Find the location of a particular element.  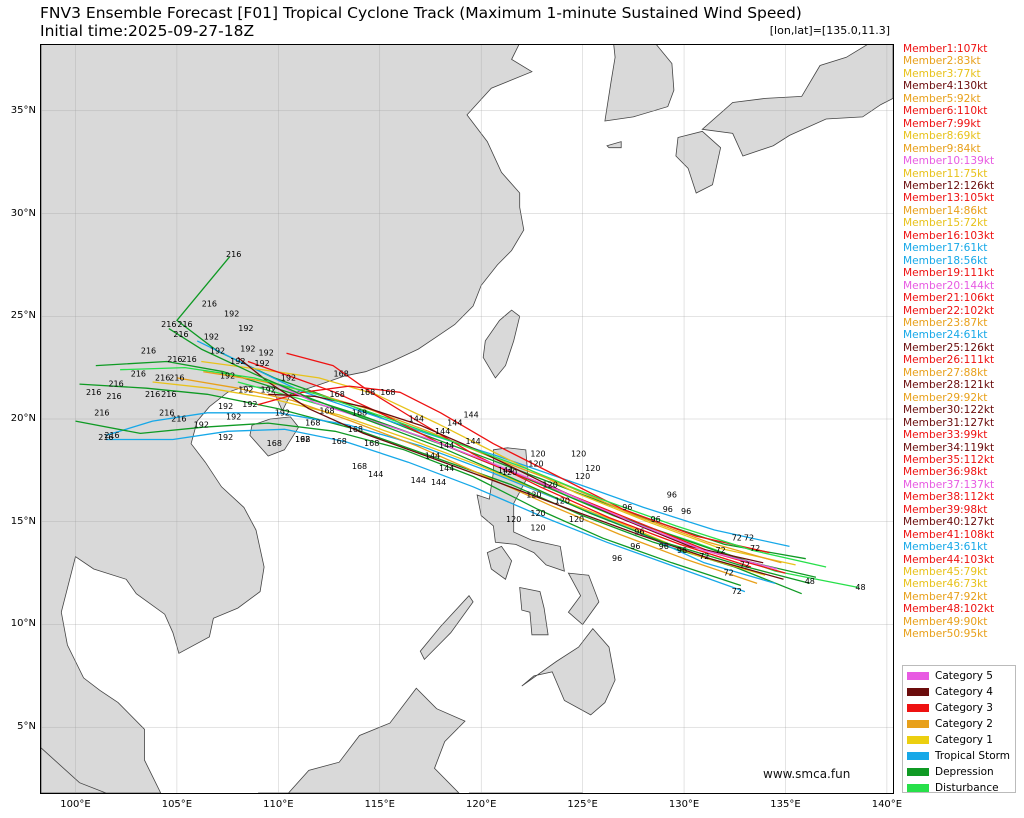

member-entry: Member35:112kt is located at coordinates (949, 459).